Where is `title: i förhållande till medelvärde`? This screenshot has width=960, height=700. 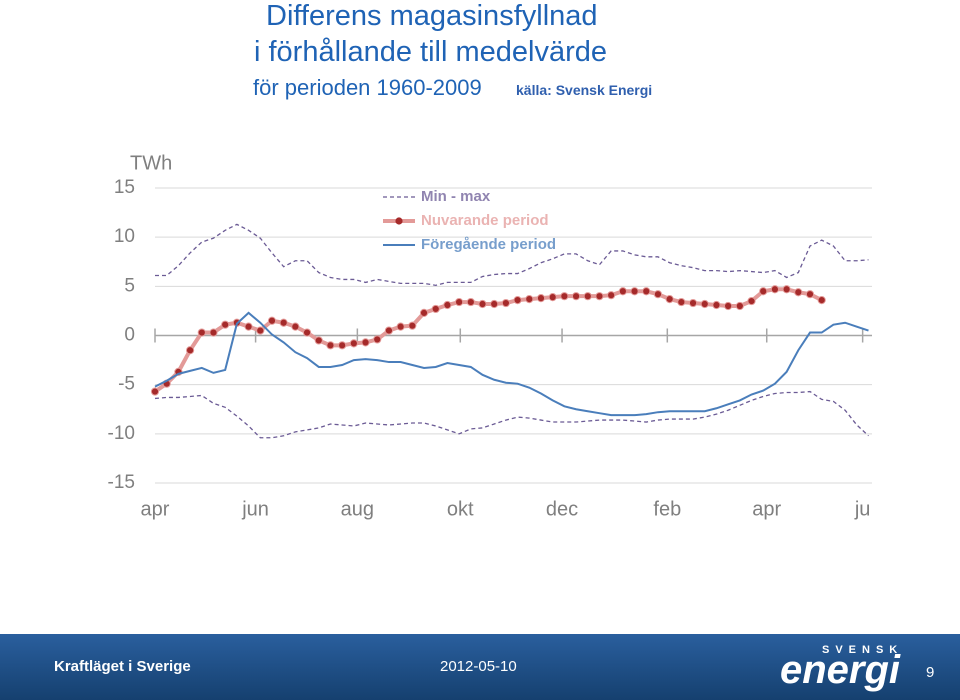 title: i förhållande till medelvärde is located at coordinates (431, 52).